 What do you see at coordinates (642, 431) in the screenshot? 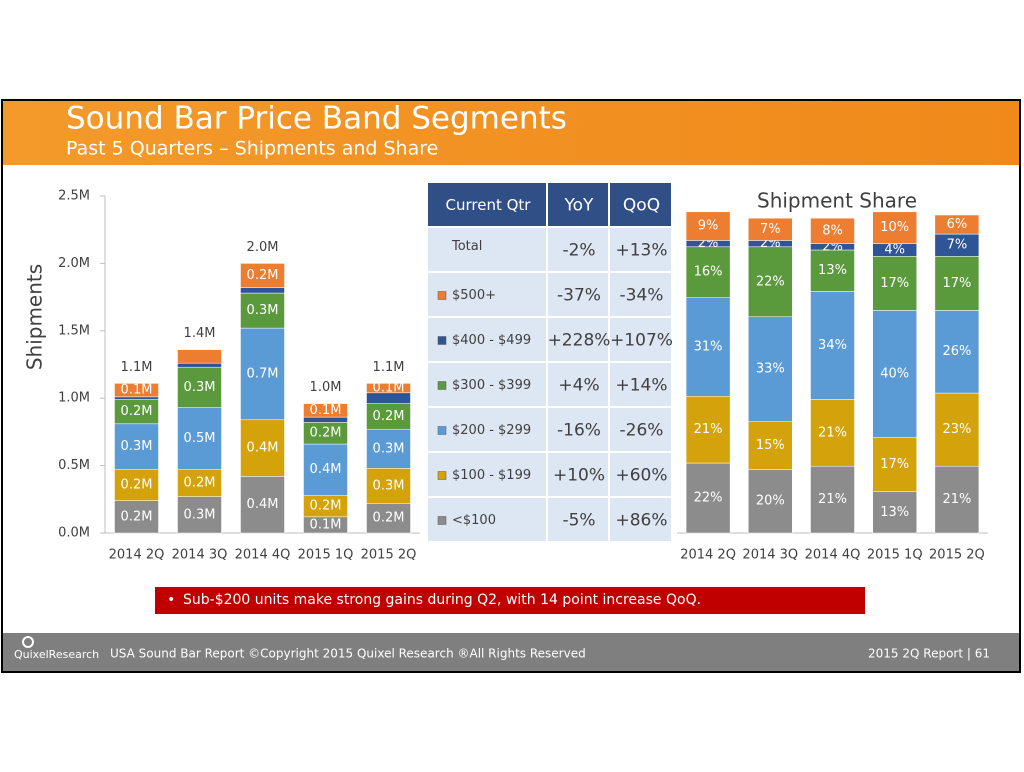
I see `table-cell-text: -26%` at bounding box center [642, 431].